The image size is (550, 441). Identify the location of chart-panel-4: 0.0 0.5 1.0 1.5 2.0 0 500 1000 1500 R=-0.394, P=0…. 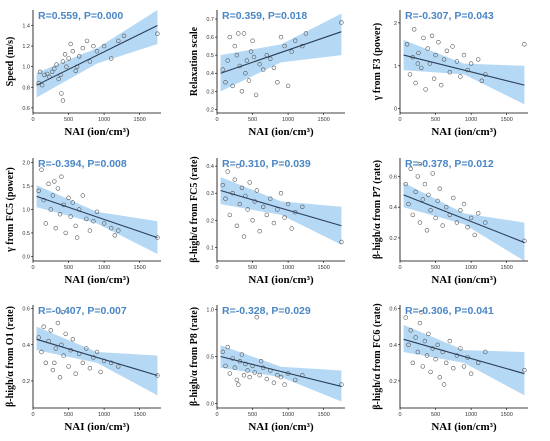
(83, 222).